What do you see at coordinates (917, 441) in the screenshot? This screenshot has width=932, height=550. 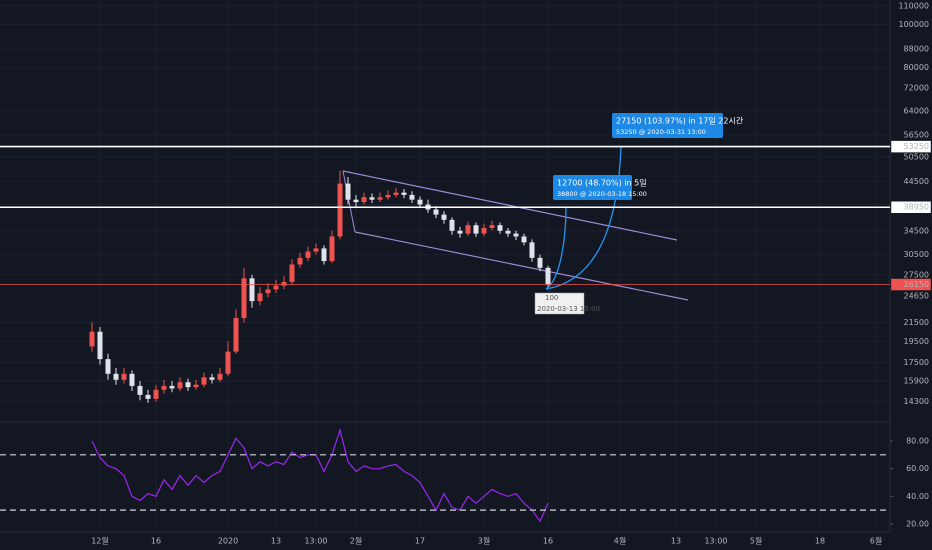 I see `y-tick-label: 80.00` at bounding box center [917, 441].